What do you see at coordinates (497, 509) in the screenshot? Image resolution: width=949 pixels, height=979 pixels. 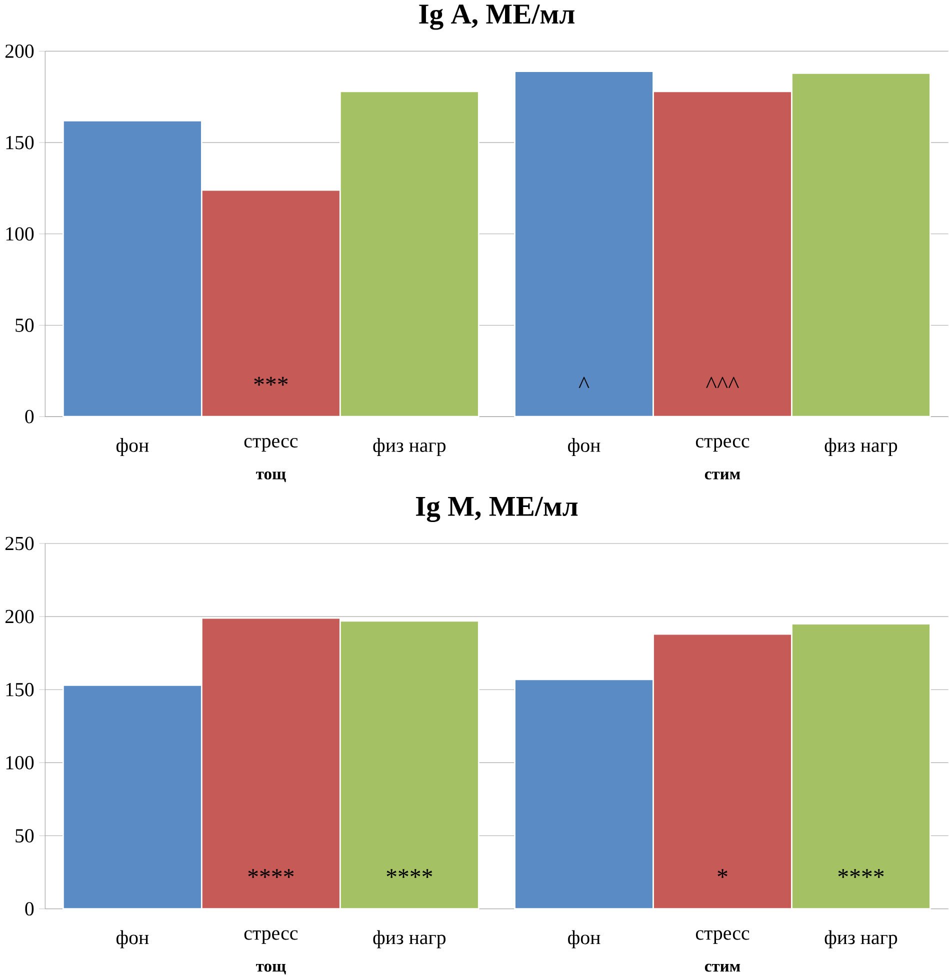 I see `chart-title: Ig M, МЕ/мл` at bounding box center [497, 509].